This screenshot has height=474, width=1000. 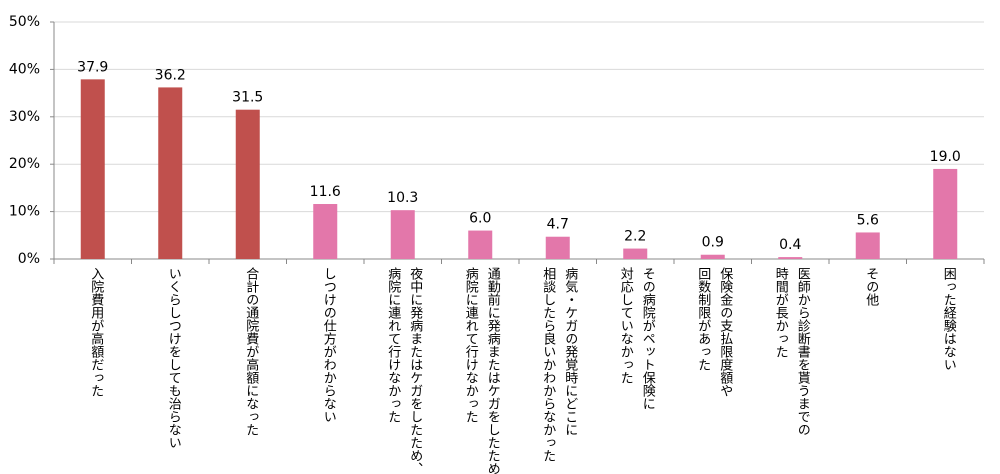 I want to click on x-tick-label: その他, so click(x=871, y=287).